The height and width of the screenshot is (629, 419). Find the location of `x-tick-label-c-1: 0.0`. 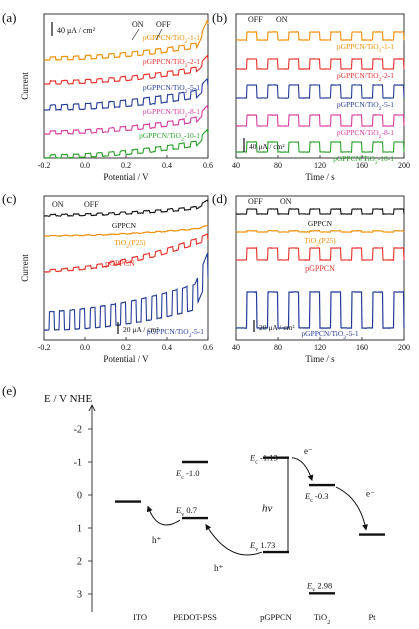

x-tick-label-c-1: 0.0 is located at coordinates (85, 347).